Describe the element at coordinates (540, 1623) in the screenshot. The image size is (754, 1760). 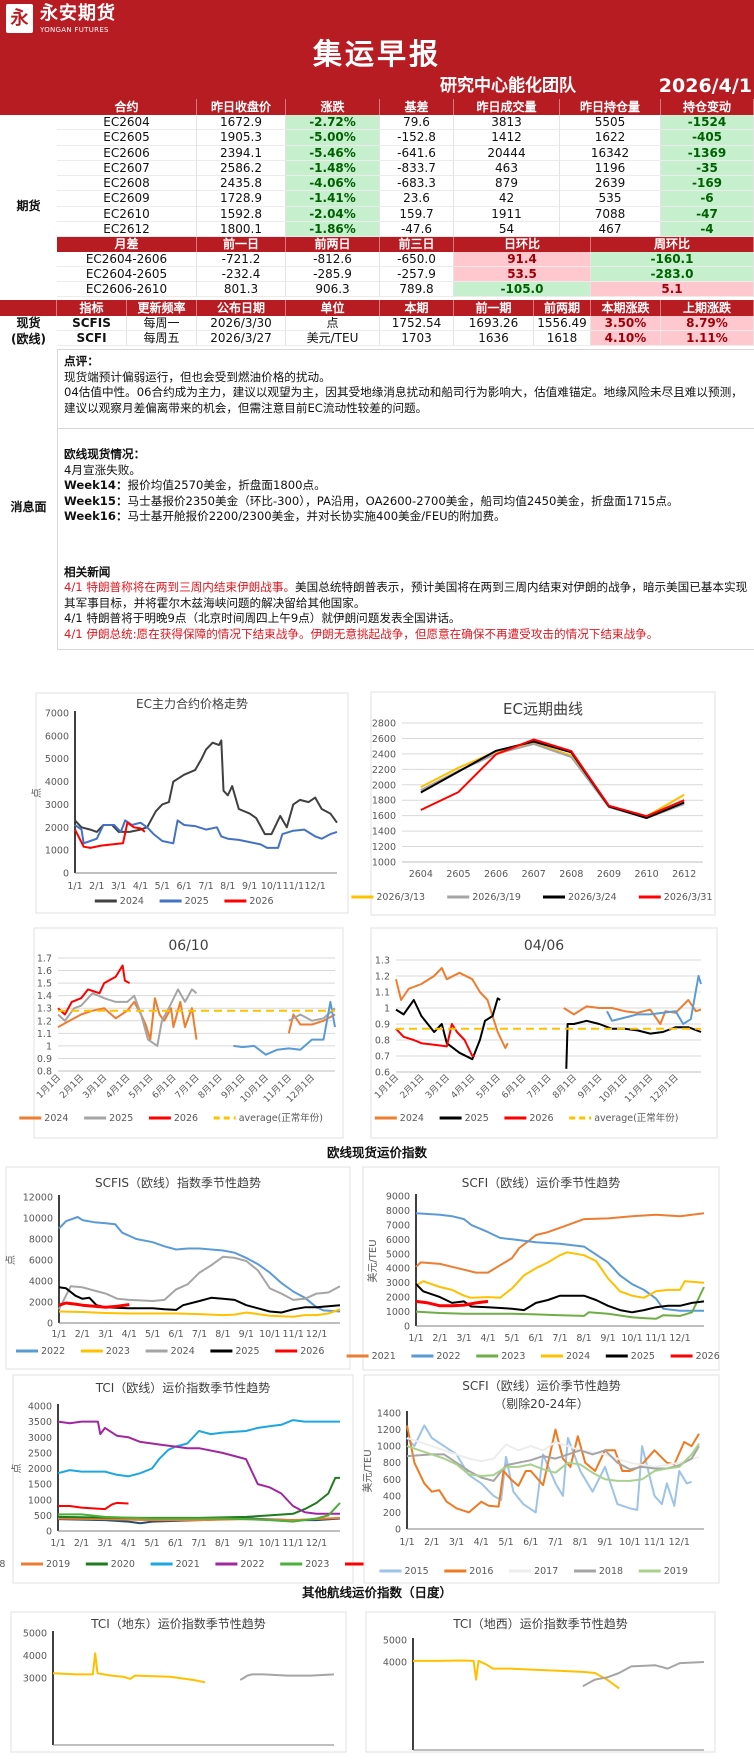
I see `chart-title: TCI（地西）运价指数季节性趋势` at that location.